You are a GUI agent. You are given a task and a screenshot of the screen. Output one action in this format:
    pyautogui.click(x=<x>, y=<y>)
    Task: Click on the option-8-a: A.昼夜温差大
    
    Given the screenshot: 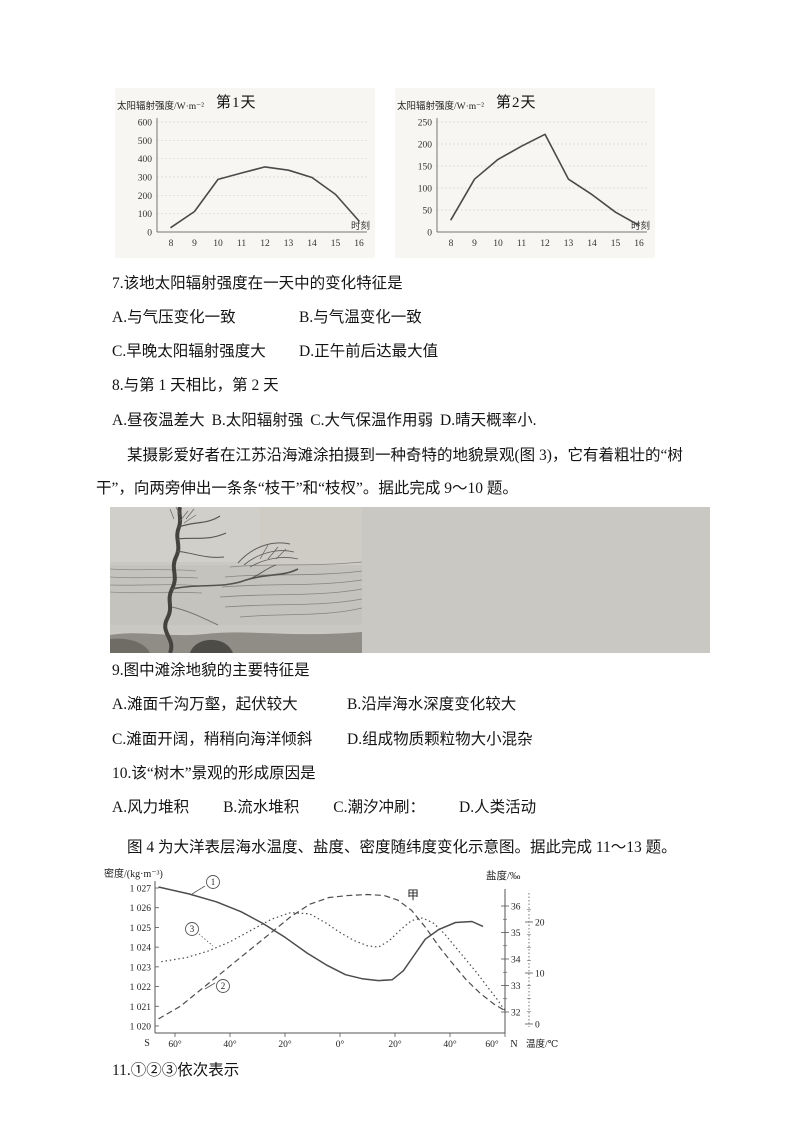 What is the action you would take?
    pyautogui.click(x=158, y=420)
    